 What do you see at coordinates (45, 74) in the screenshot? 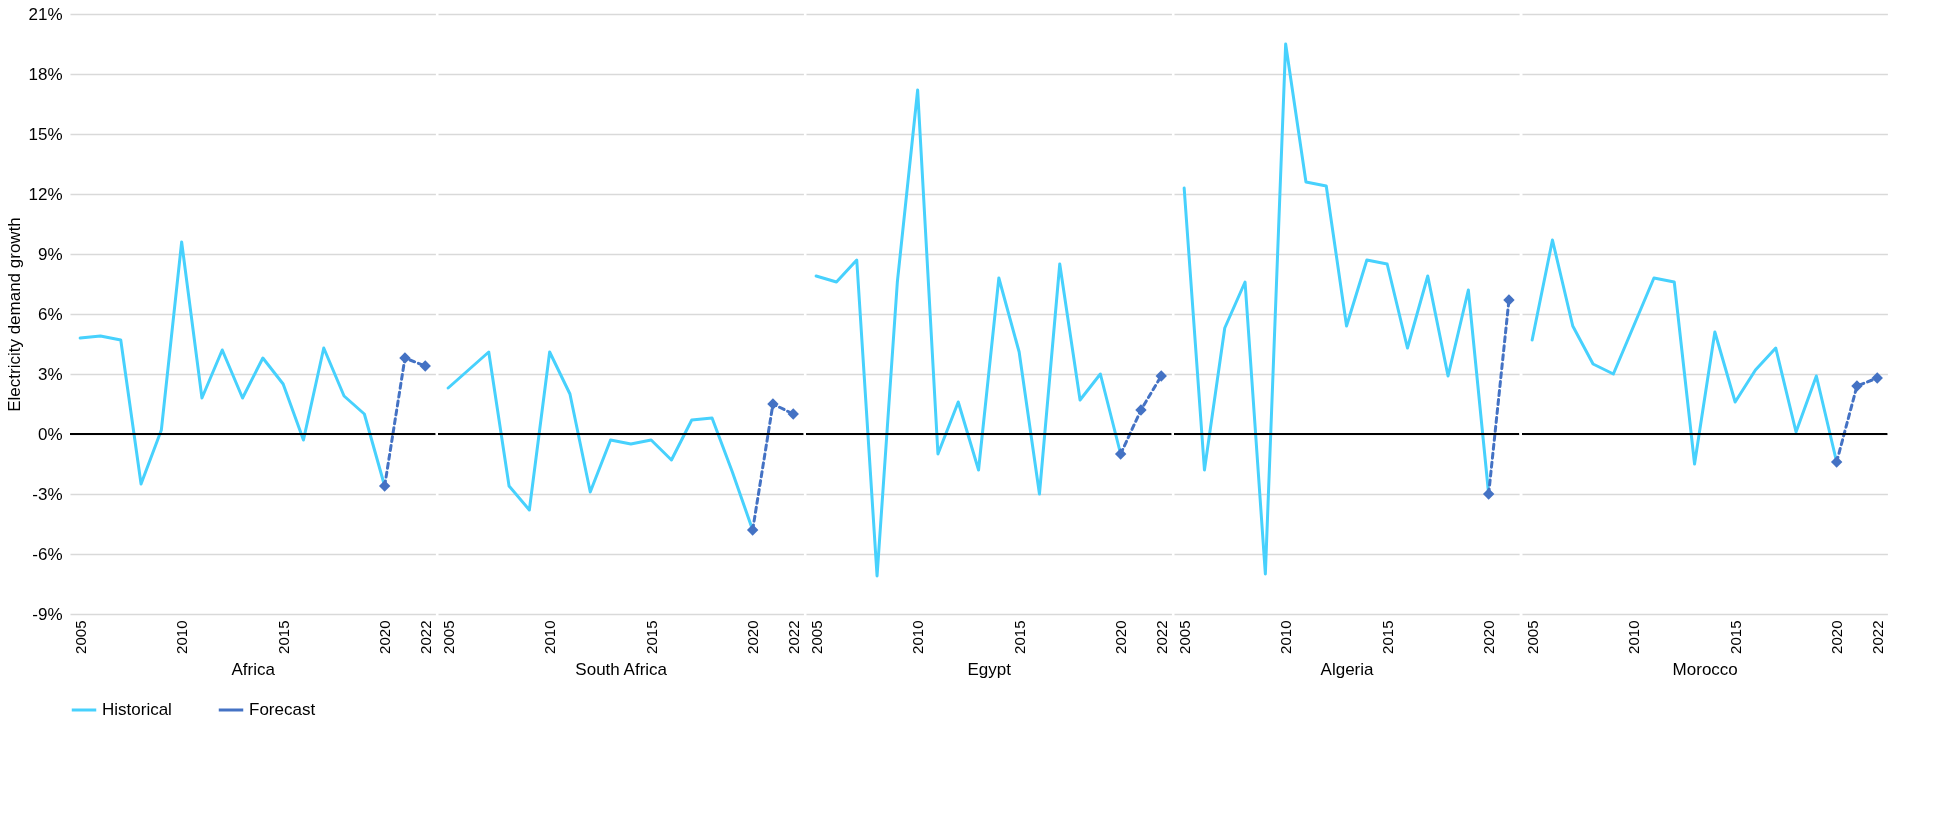
I see `y-tick-label: 18%` at bounding box center [45, 74].